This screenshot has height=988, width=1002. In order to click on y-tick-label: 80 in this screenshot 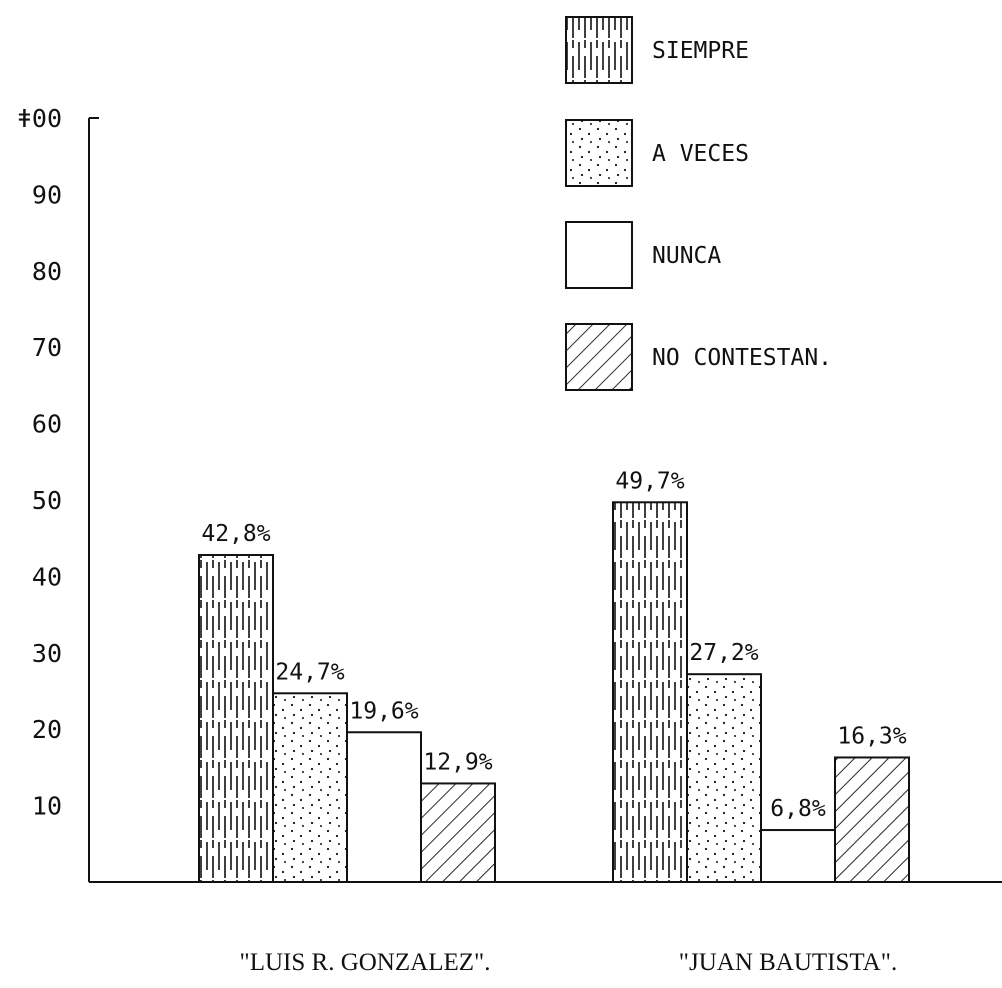, I will do `click(47, 271)`.